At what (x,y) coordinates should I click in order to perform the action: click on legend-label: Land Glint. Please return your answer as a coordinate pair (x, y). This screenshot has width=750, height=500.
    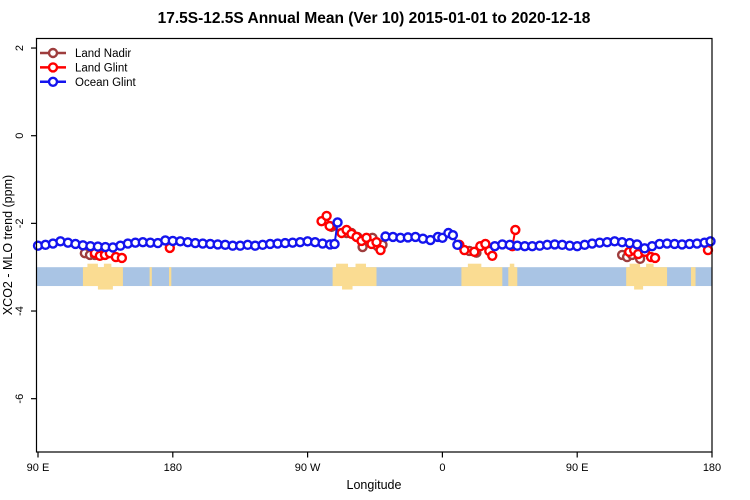
    Looking at the image, I should click on (101, 68).